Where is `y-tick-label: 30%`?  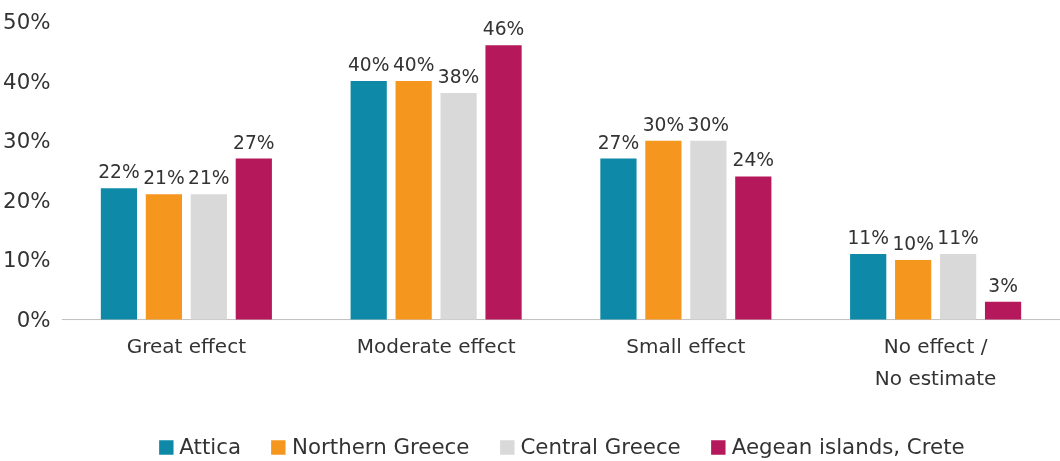 y-tick-label: 30% is located at coordinates (27, 141).